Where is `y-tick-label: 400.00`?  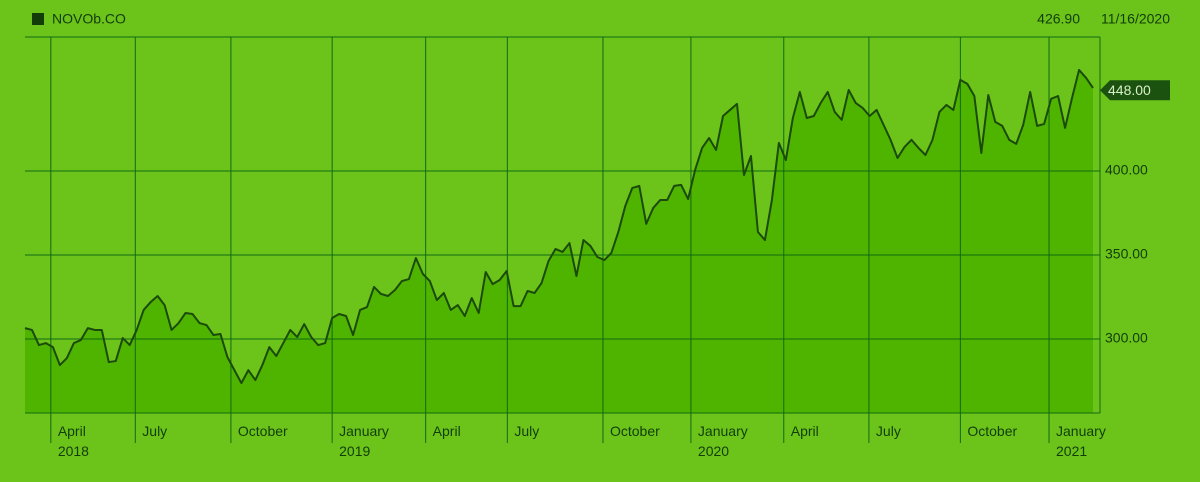
y-tick-label: 400.00 is located at coordinates (1126, 170).